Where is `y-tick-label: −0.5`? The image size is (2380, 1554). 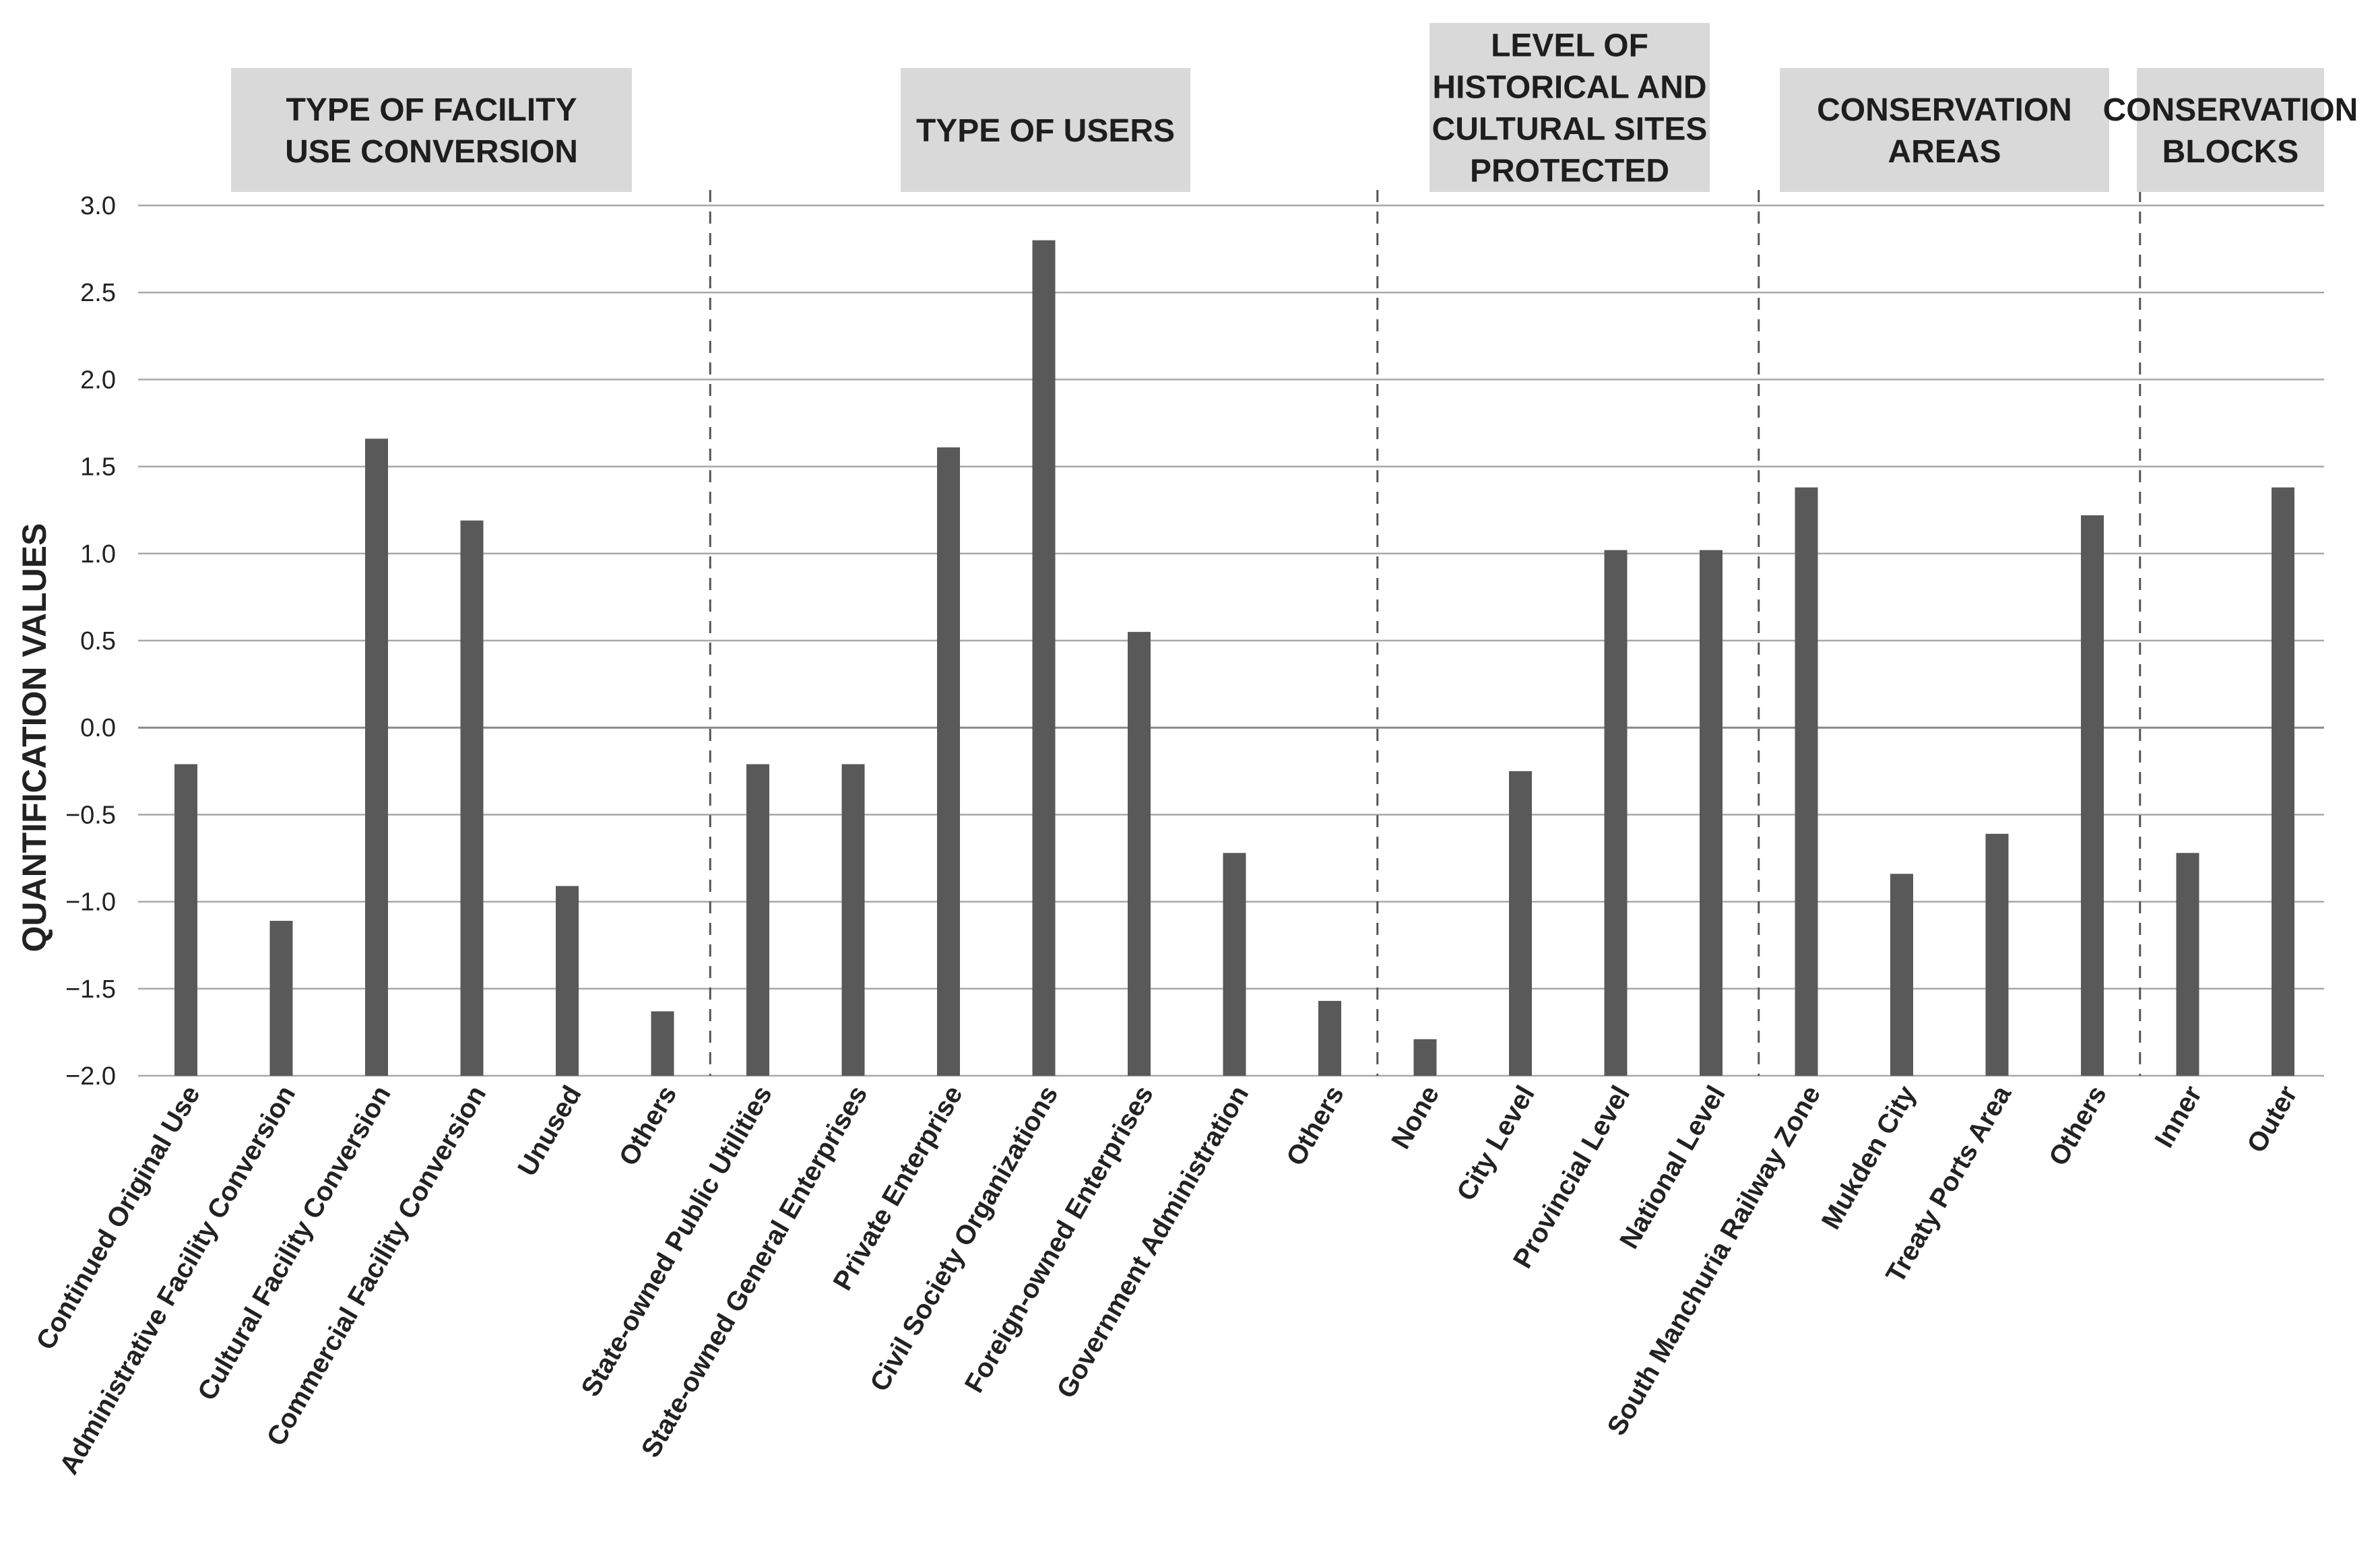 y-tick-label: −0.5 is located at coordinates (90, 815).